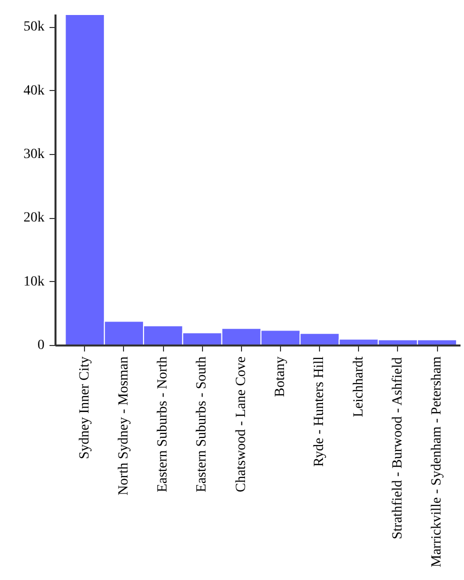 Image resolution: width=464 pixels, height=580 pixels. What do you see at coordinates (358, 387) in the screenshot?
I see `x-tick-label: Leichhardt` at bounding box center [358, 387].